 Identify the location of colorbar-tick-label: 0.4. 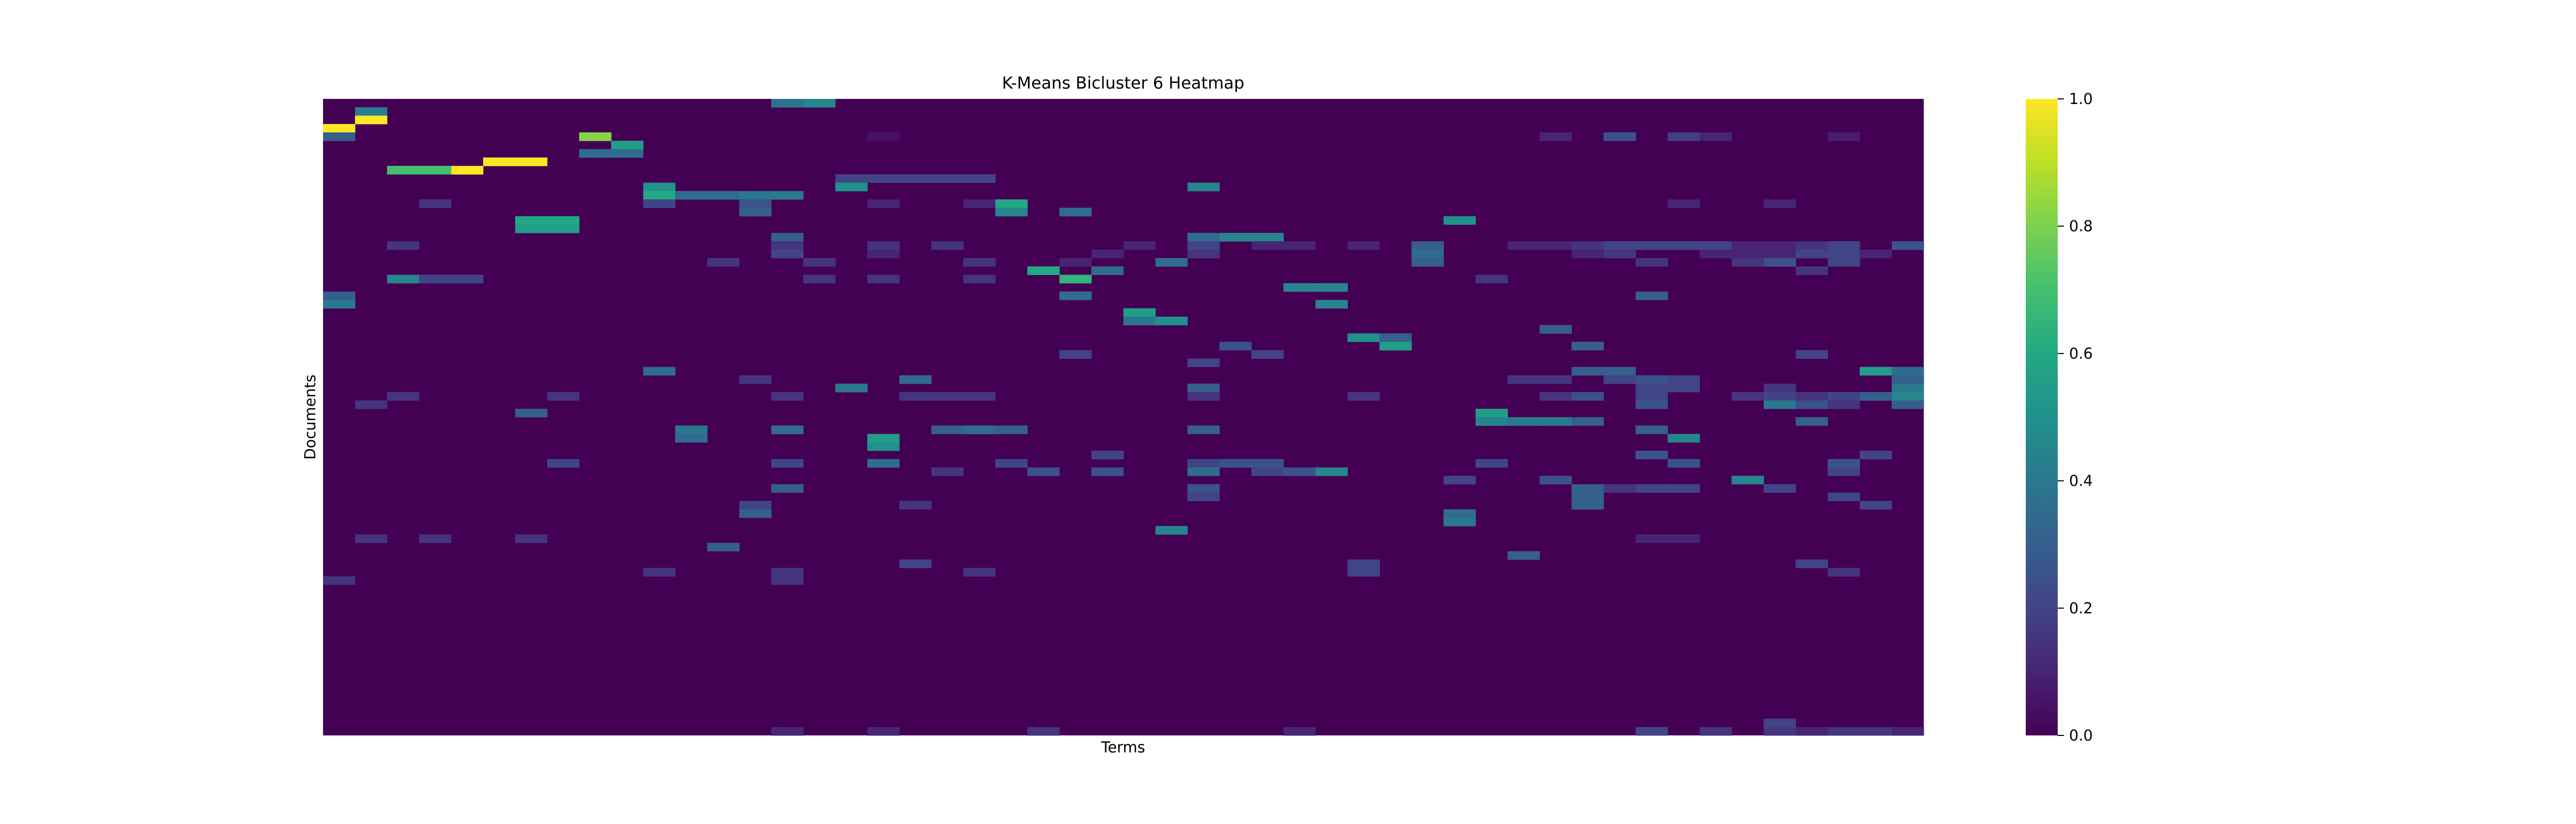
(2081, 481).